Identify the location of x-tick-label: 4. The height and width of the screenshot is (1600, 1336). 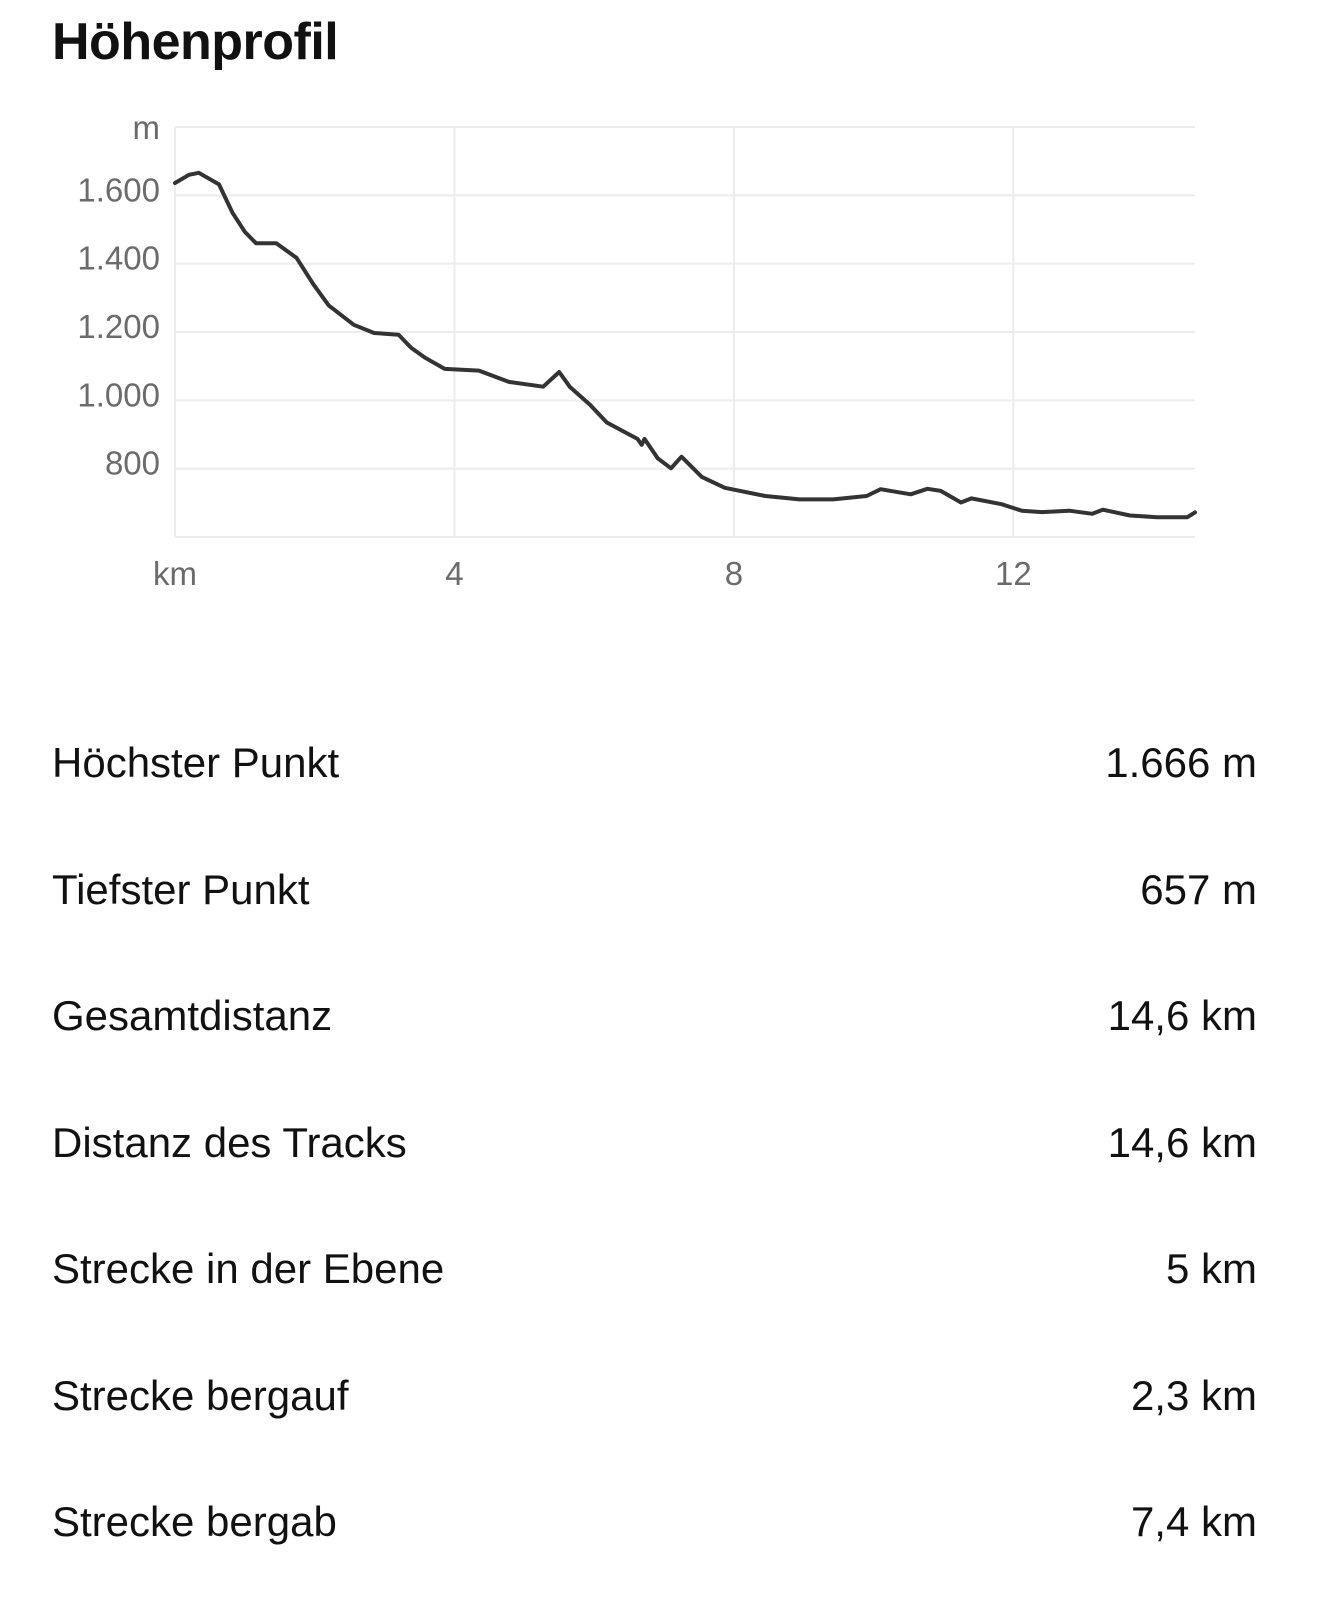
(454, 573).